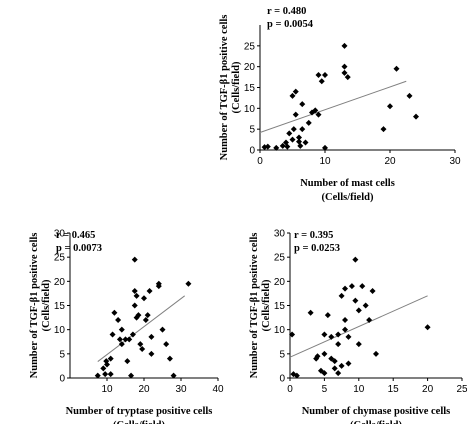  What do you see at coordinates (313, 235) in the screenshot?
I see `r-value-label: r = 0.395` at bounding box center [313, 235].